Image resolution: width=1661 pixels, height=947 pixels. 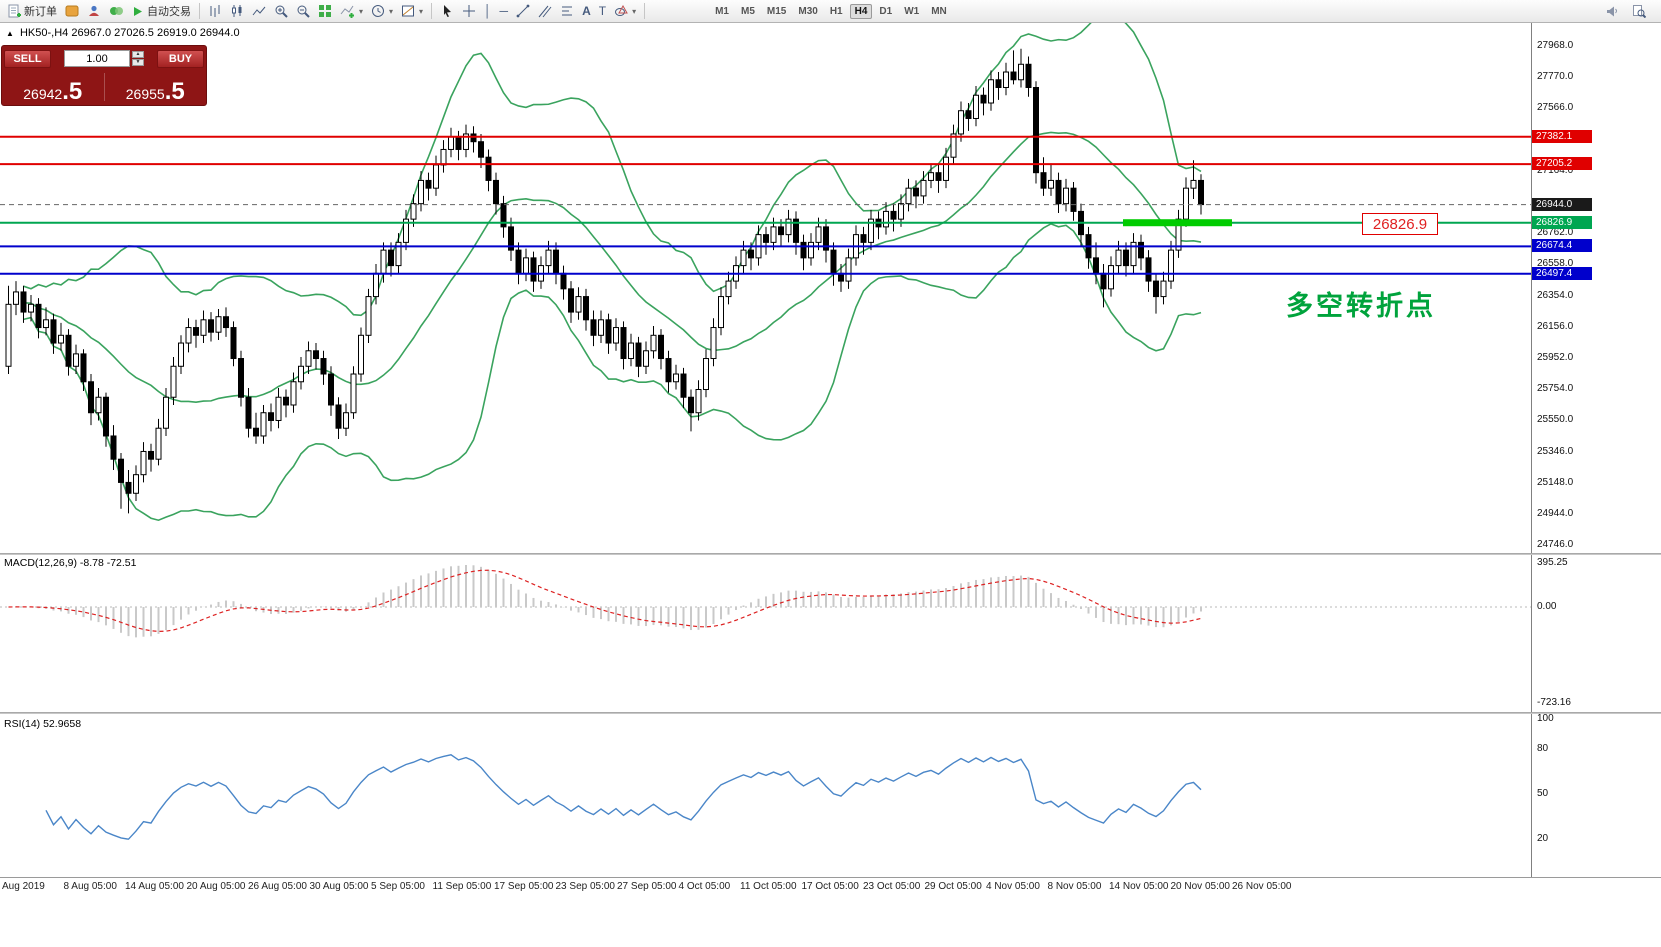 What do you see at coordinates (382, 11) in the screenshot?
I see `periods-button: ▾` at bounding box center [382, 11].